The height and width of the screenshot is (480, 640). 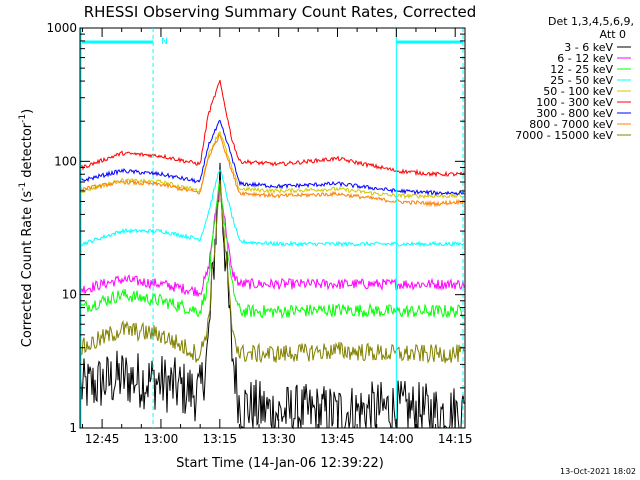 What do you see at coordinates (564, 135) in the screenshot?
I see `legend-label-9: 7000 - 15000 keV` at bounding box center [564, 135].